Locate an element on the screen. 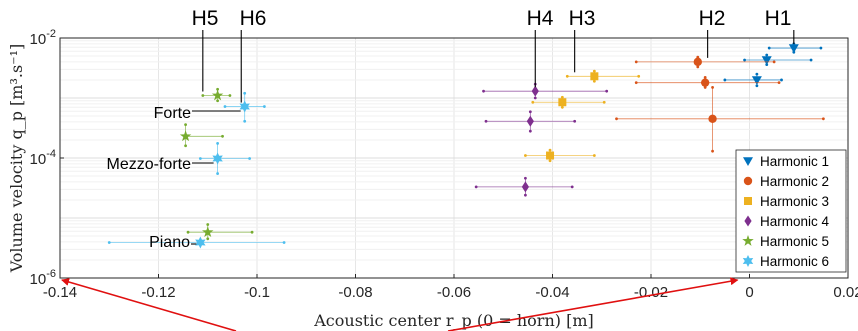 The height and width of the screenshot is (331, 858). arrows is located at coordinates (400, 304).